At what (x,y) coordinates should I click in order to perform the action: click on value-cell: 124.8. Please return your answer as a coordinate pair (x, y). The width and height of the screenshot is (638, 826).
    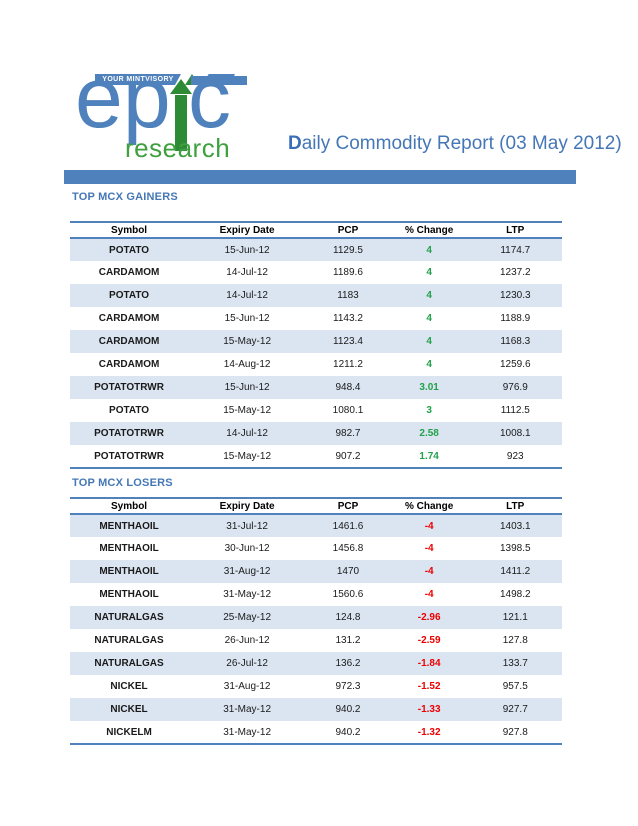
    Looking at the image, I should click on (348, 617).